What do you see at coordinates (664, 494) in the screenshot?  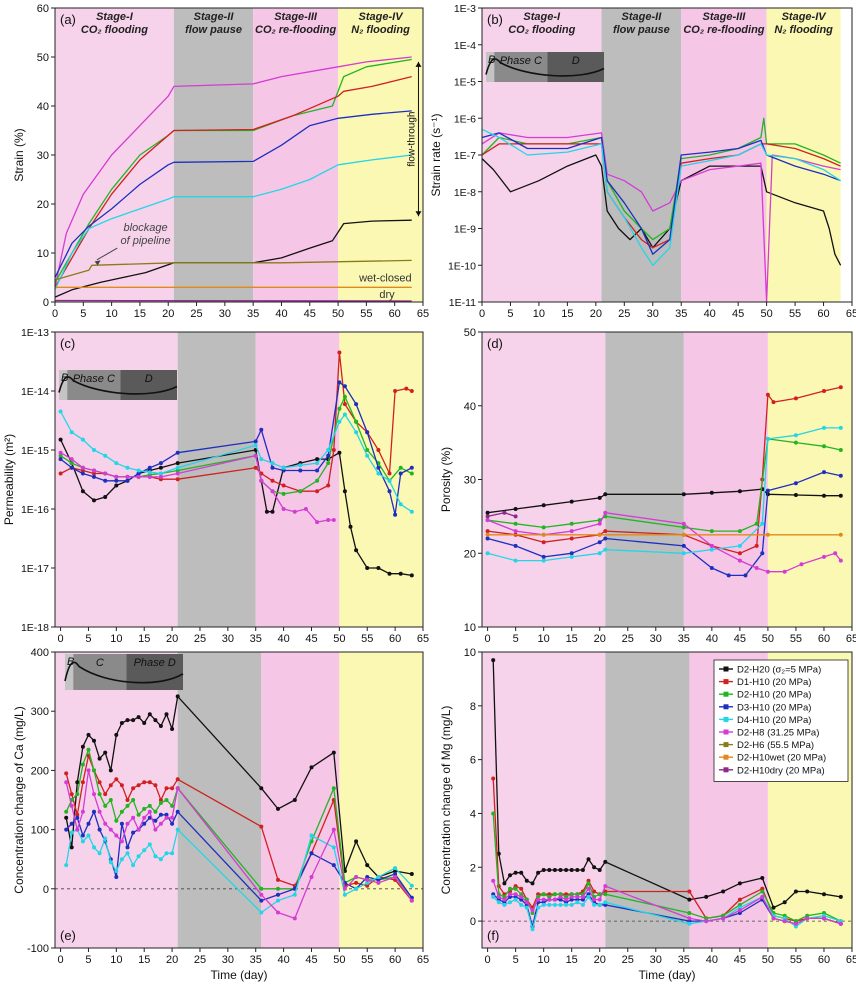 I see `series-line-D4-H10` at bounding box center [664, 494].